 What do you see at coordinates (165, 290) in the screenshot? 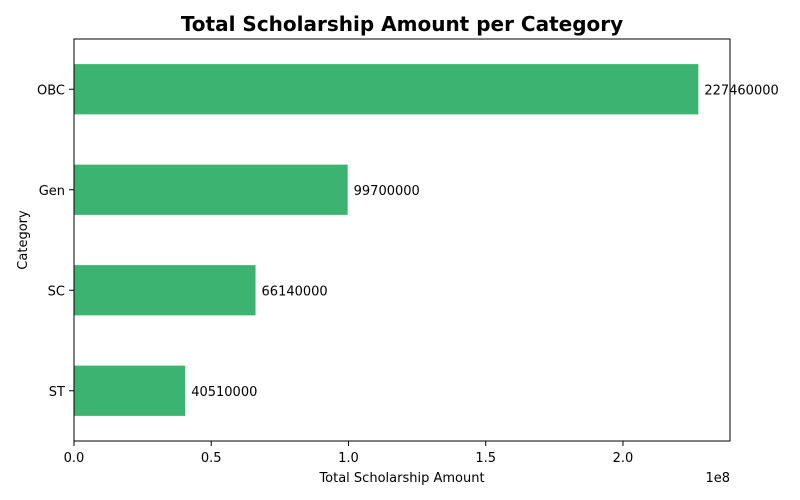
I see `bar-sc` at bounding box center [165, 290].